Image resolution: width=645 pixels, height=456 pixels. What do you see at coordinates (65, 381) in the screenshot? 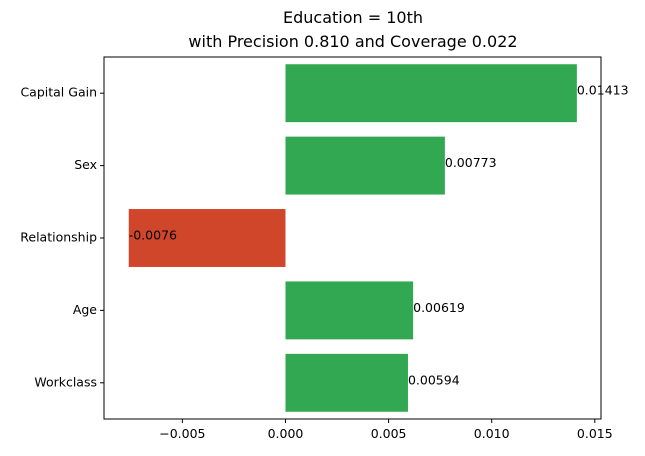
I see `y-tick-label: Workclass` at bounding box center [65, 381].